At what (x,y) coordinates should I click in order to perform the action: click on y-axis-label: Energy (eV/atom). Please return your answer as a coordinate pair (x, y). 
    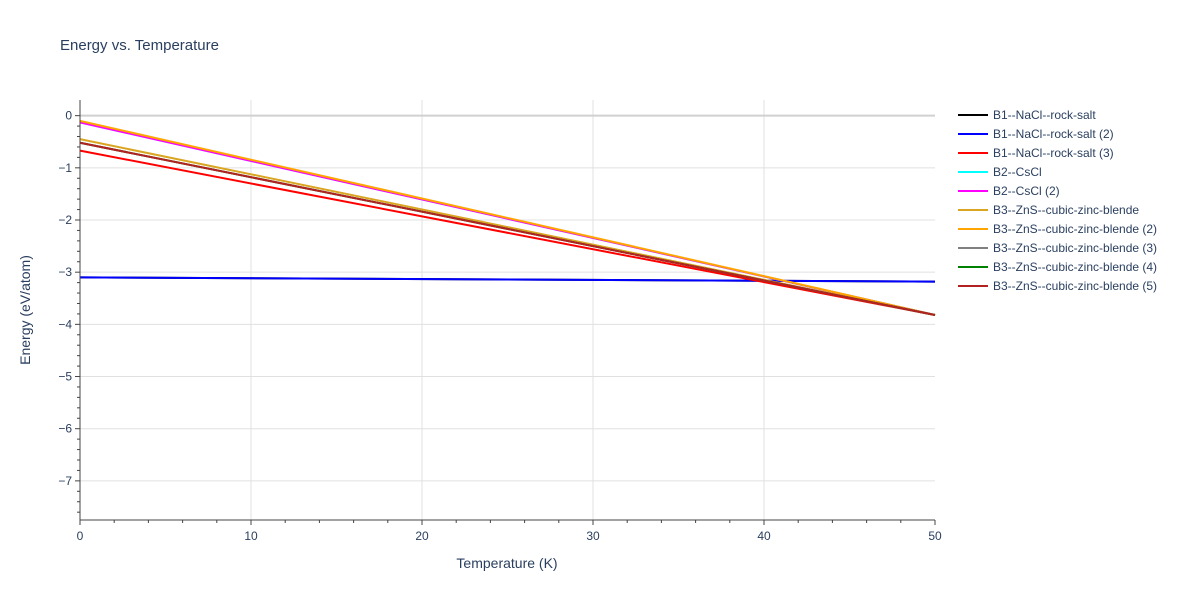
    Looking at the image, I should click on (25, 310).